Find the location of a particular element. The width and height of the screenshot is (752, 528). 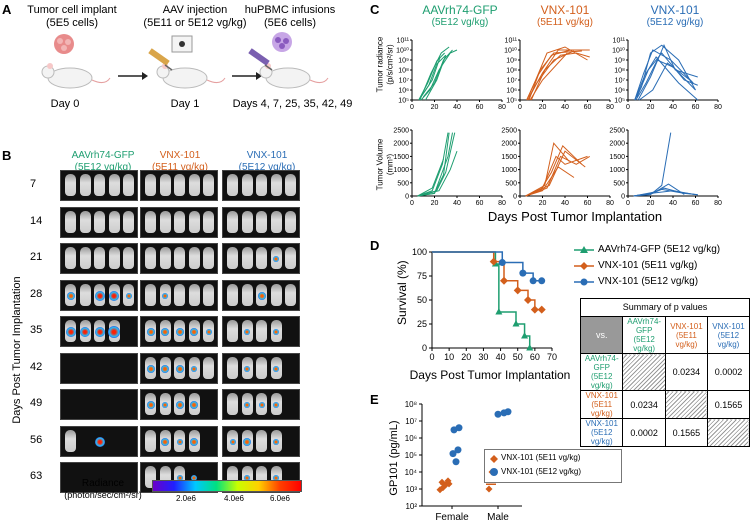

pv-col-header: AAVrh74-GFP is located at coordinates (644, 326).